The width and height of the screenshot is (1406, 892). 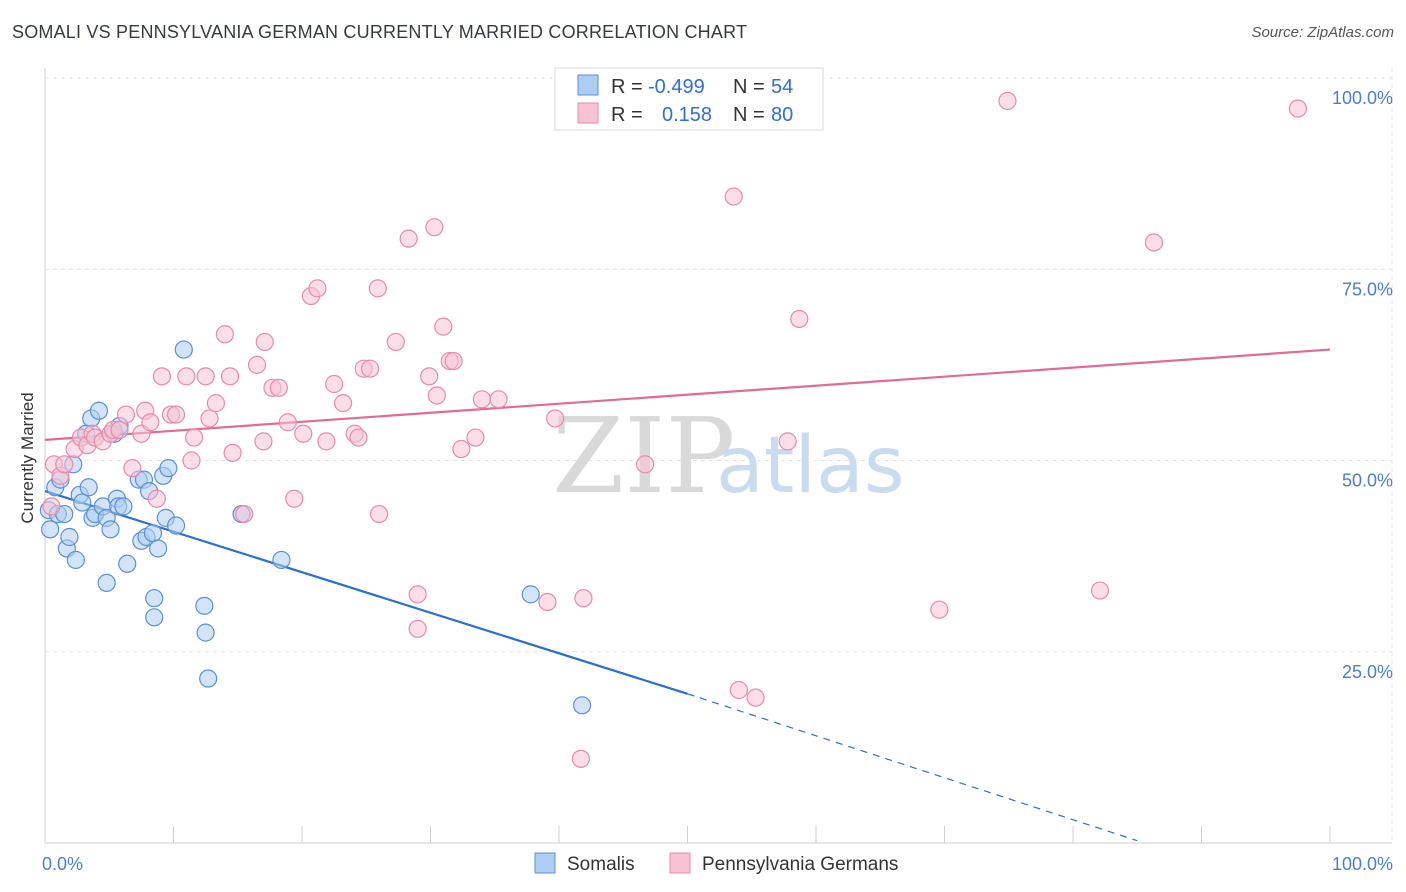 I want to click on somali-trend-extension, so click(x=912, y=767).